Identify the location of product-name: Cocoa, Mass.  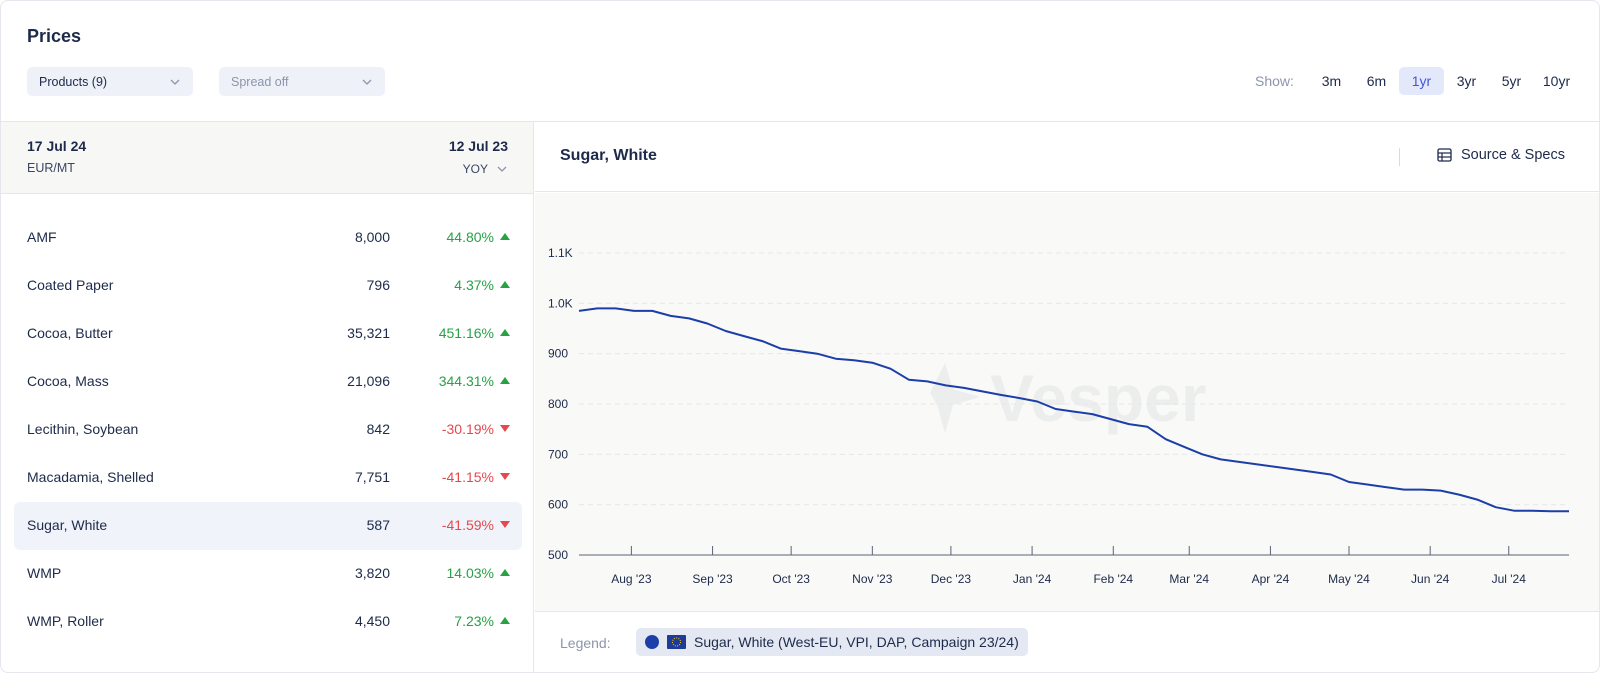
(68, 381).